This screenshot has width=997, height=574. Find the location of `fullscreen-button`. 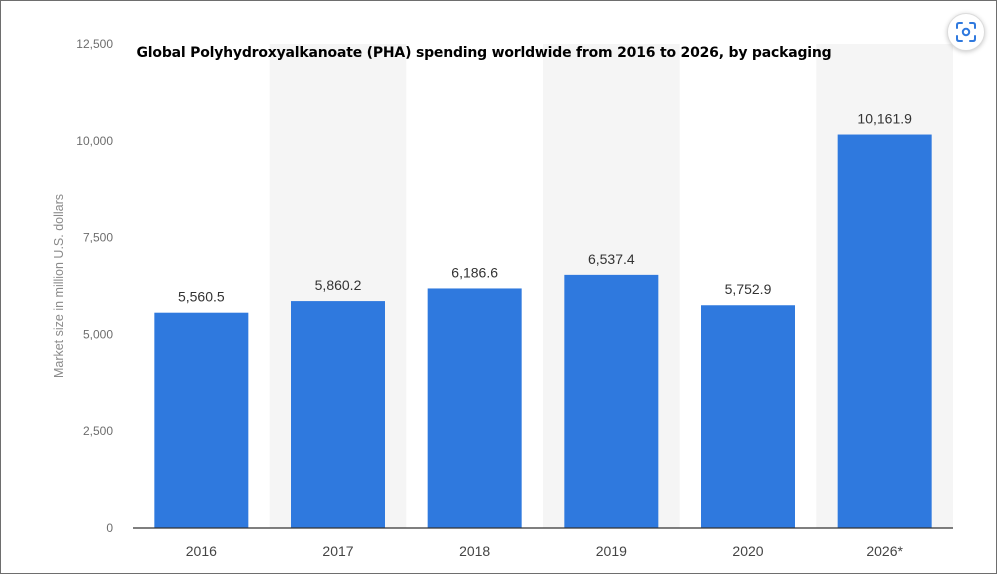

fullscreen-button is located at coordinates (966, 32).